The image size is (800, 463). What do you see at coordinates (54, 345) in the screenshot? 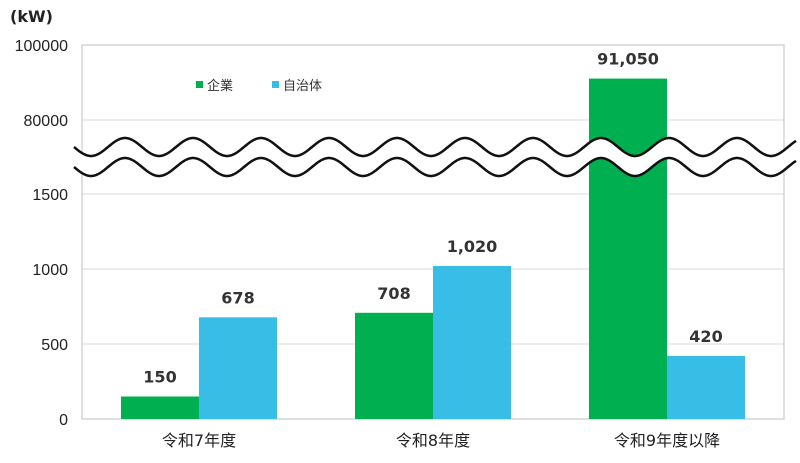
I see `y-tick-label: 500` at bounding box center [54, 345].